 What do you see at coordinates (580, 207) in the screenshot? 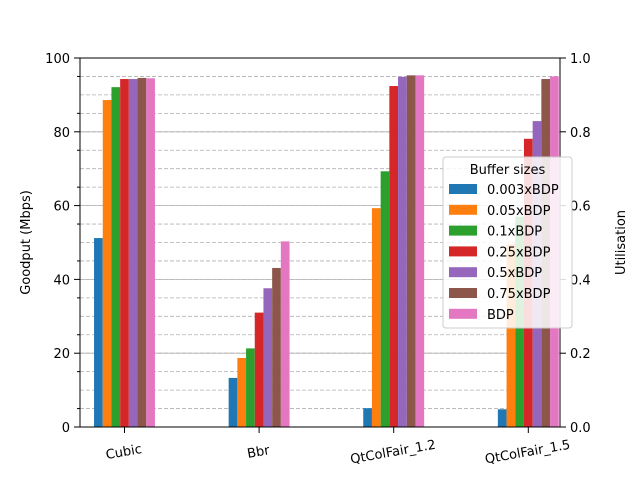
I see `y2-tick-label: 0.6` at bounding box center [580, 207].